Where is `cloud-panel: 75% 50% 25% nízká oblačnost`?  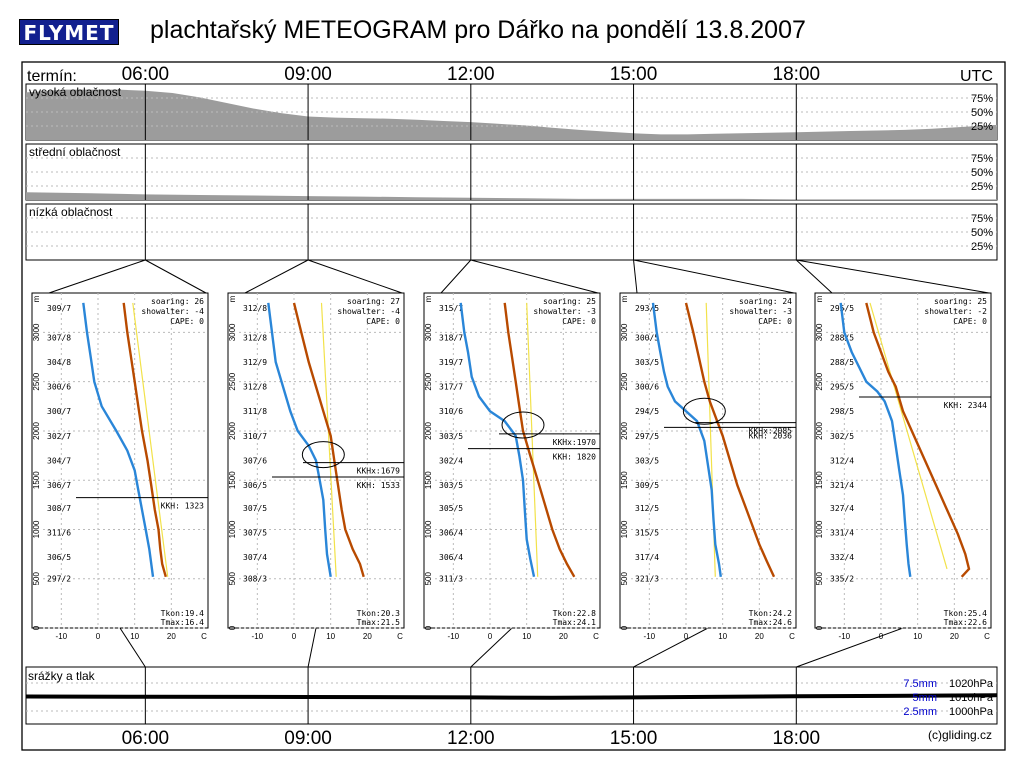 cloud-panel: 75% 50% 25% nízká oblačnost is located at coordinates (511, 232).